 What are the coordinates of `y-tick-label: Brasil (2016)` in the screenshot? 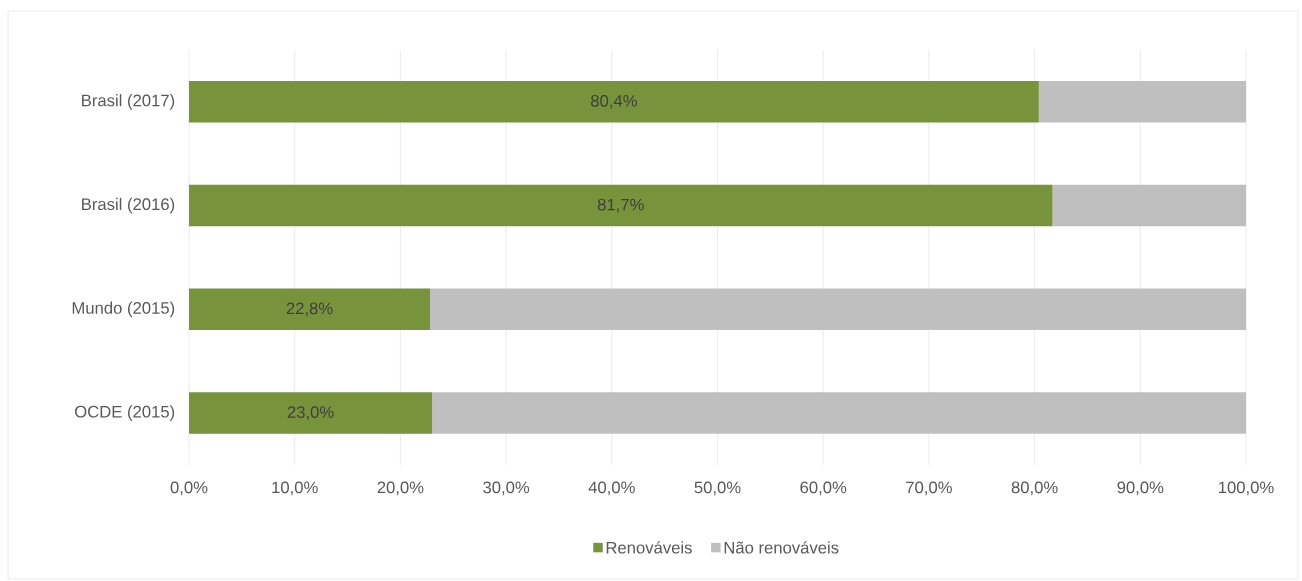 It's located at (128, 205).